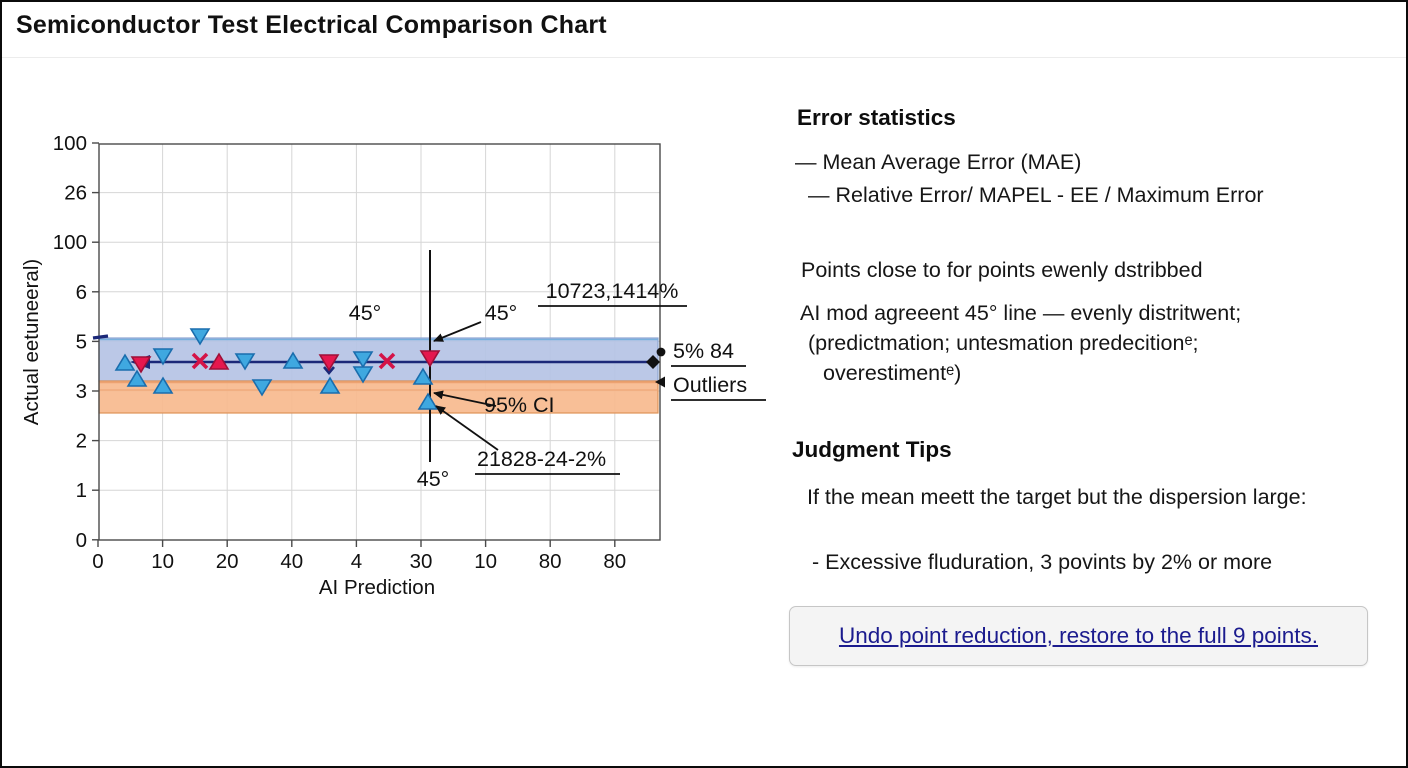 The width and height of the screenshot is (1408, 768). I want to click on confidence-bands, so click(378, 375).